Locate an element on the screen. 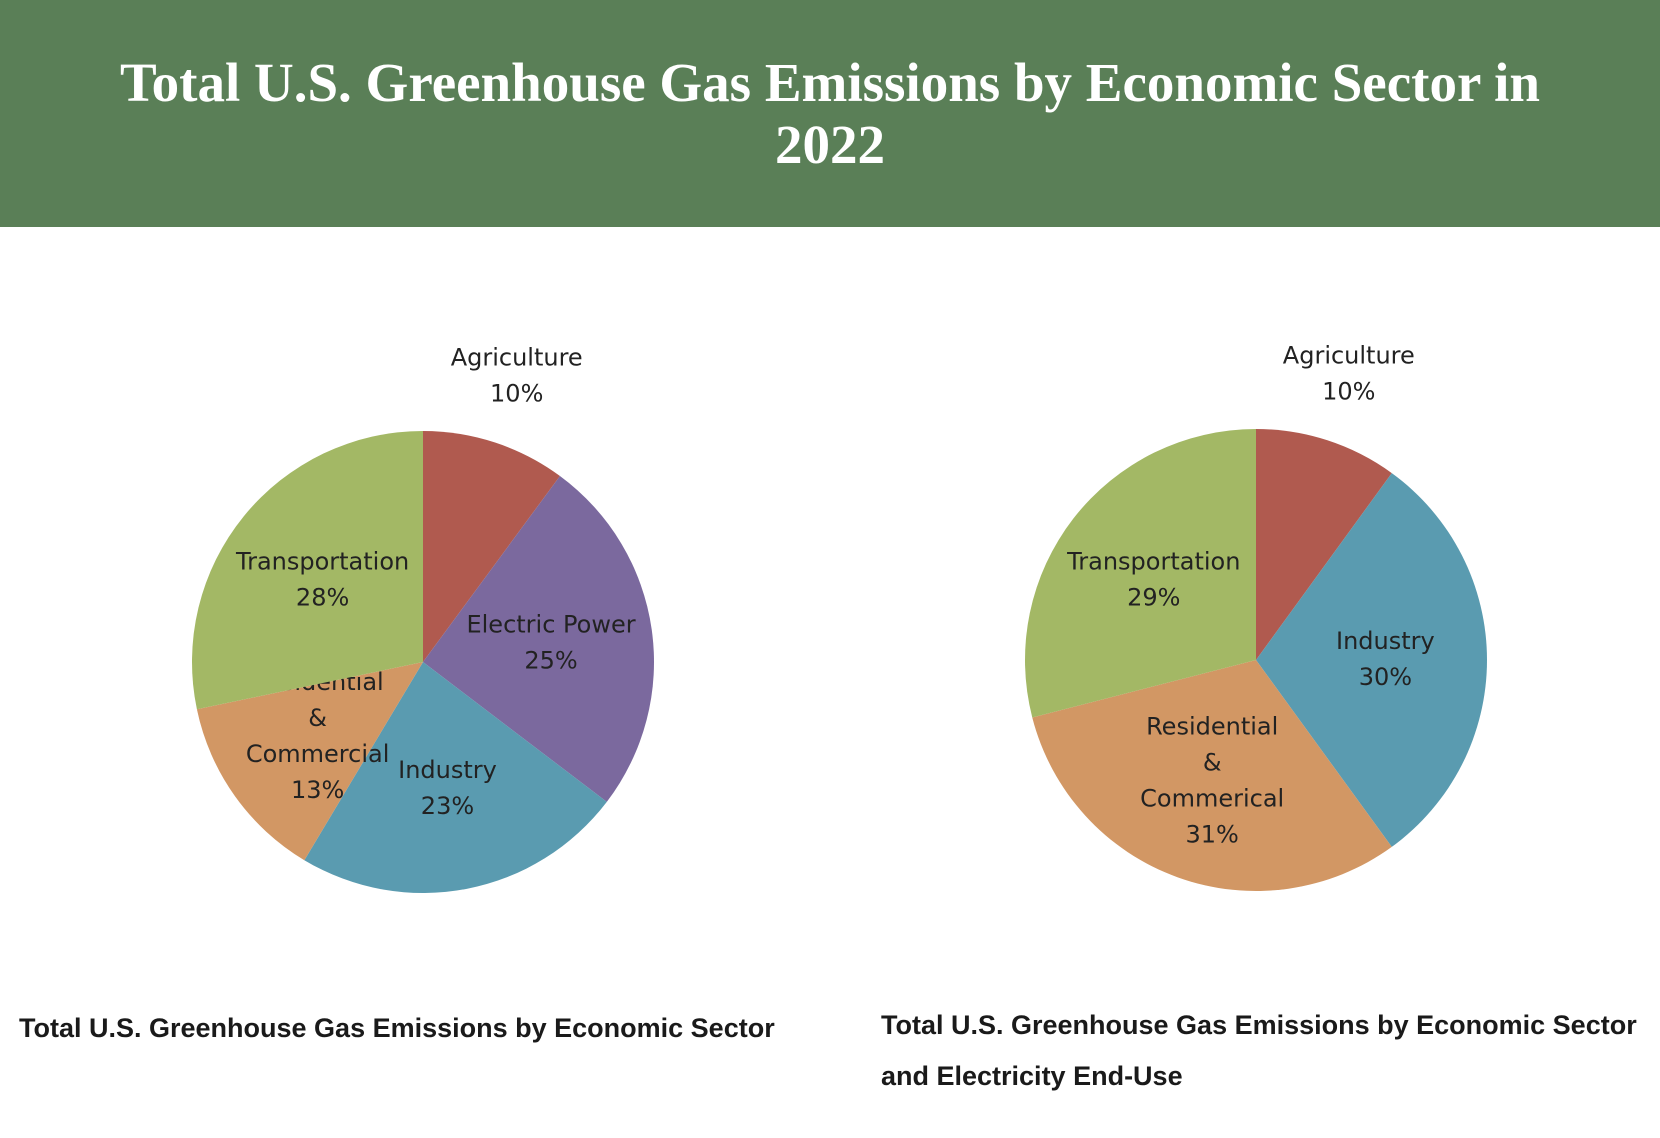 Image resolution: width=1660 pixels, height=1138 pixels. slice-label: Residential & Commerical is located at coordinates (1212, 763).